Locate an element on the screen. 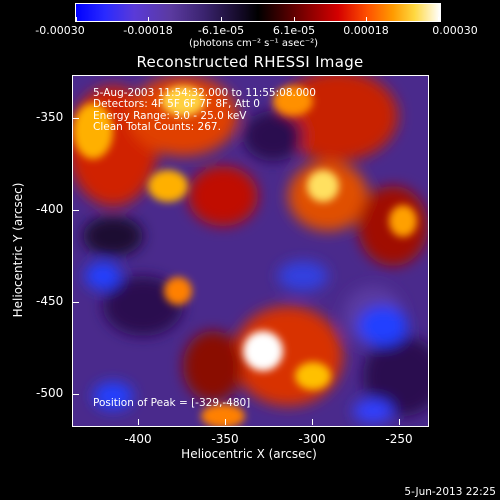 The height and width of the screenshot is (500, 500). peak-position-annotation: Position of Peak = [-329,-480] is located at coordinates (172, 403).